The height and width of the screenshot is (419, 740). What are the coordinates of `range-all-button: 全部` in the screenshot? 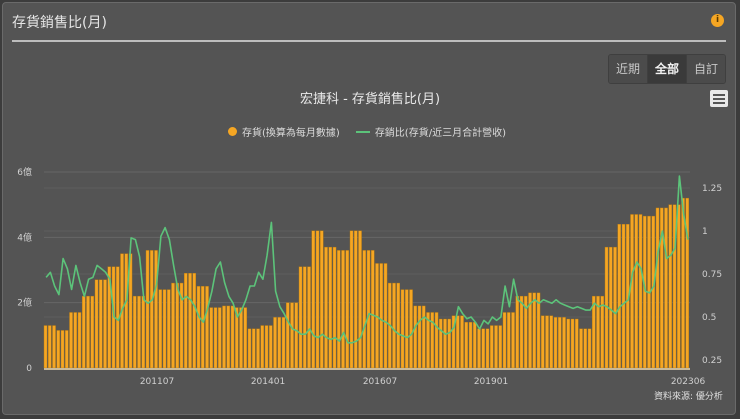 It's located at (667, 69).